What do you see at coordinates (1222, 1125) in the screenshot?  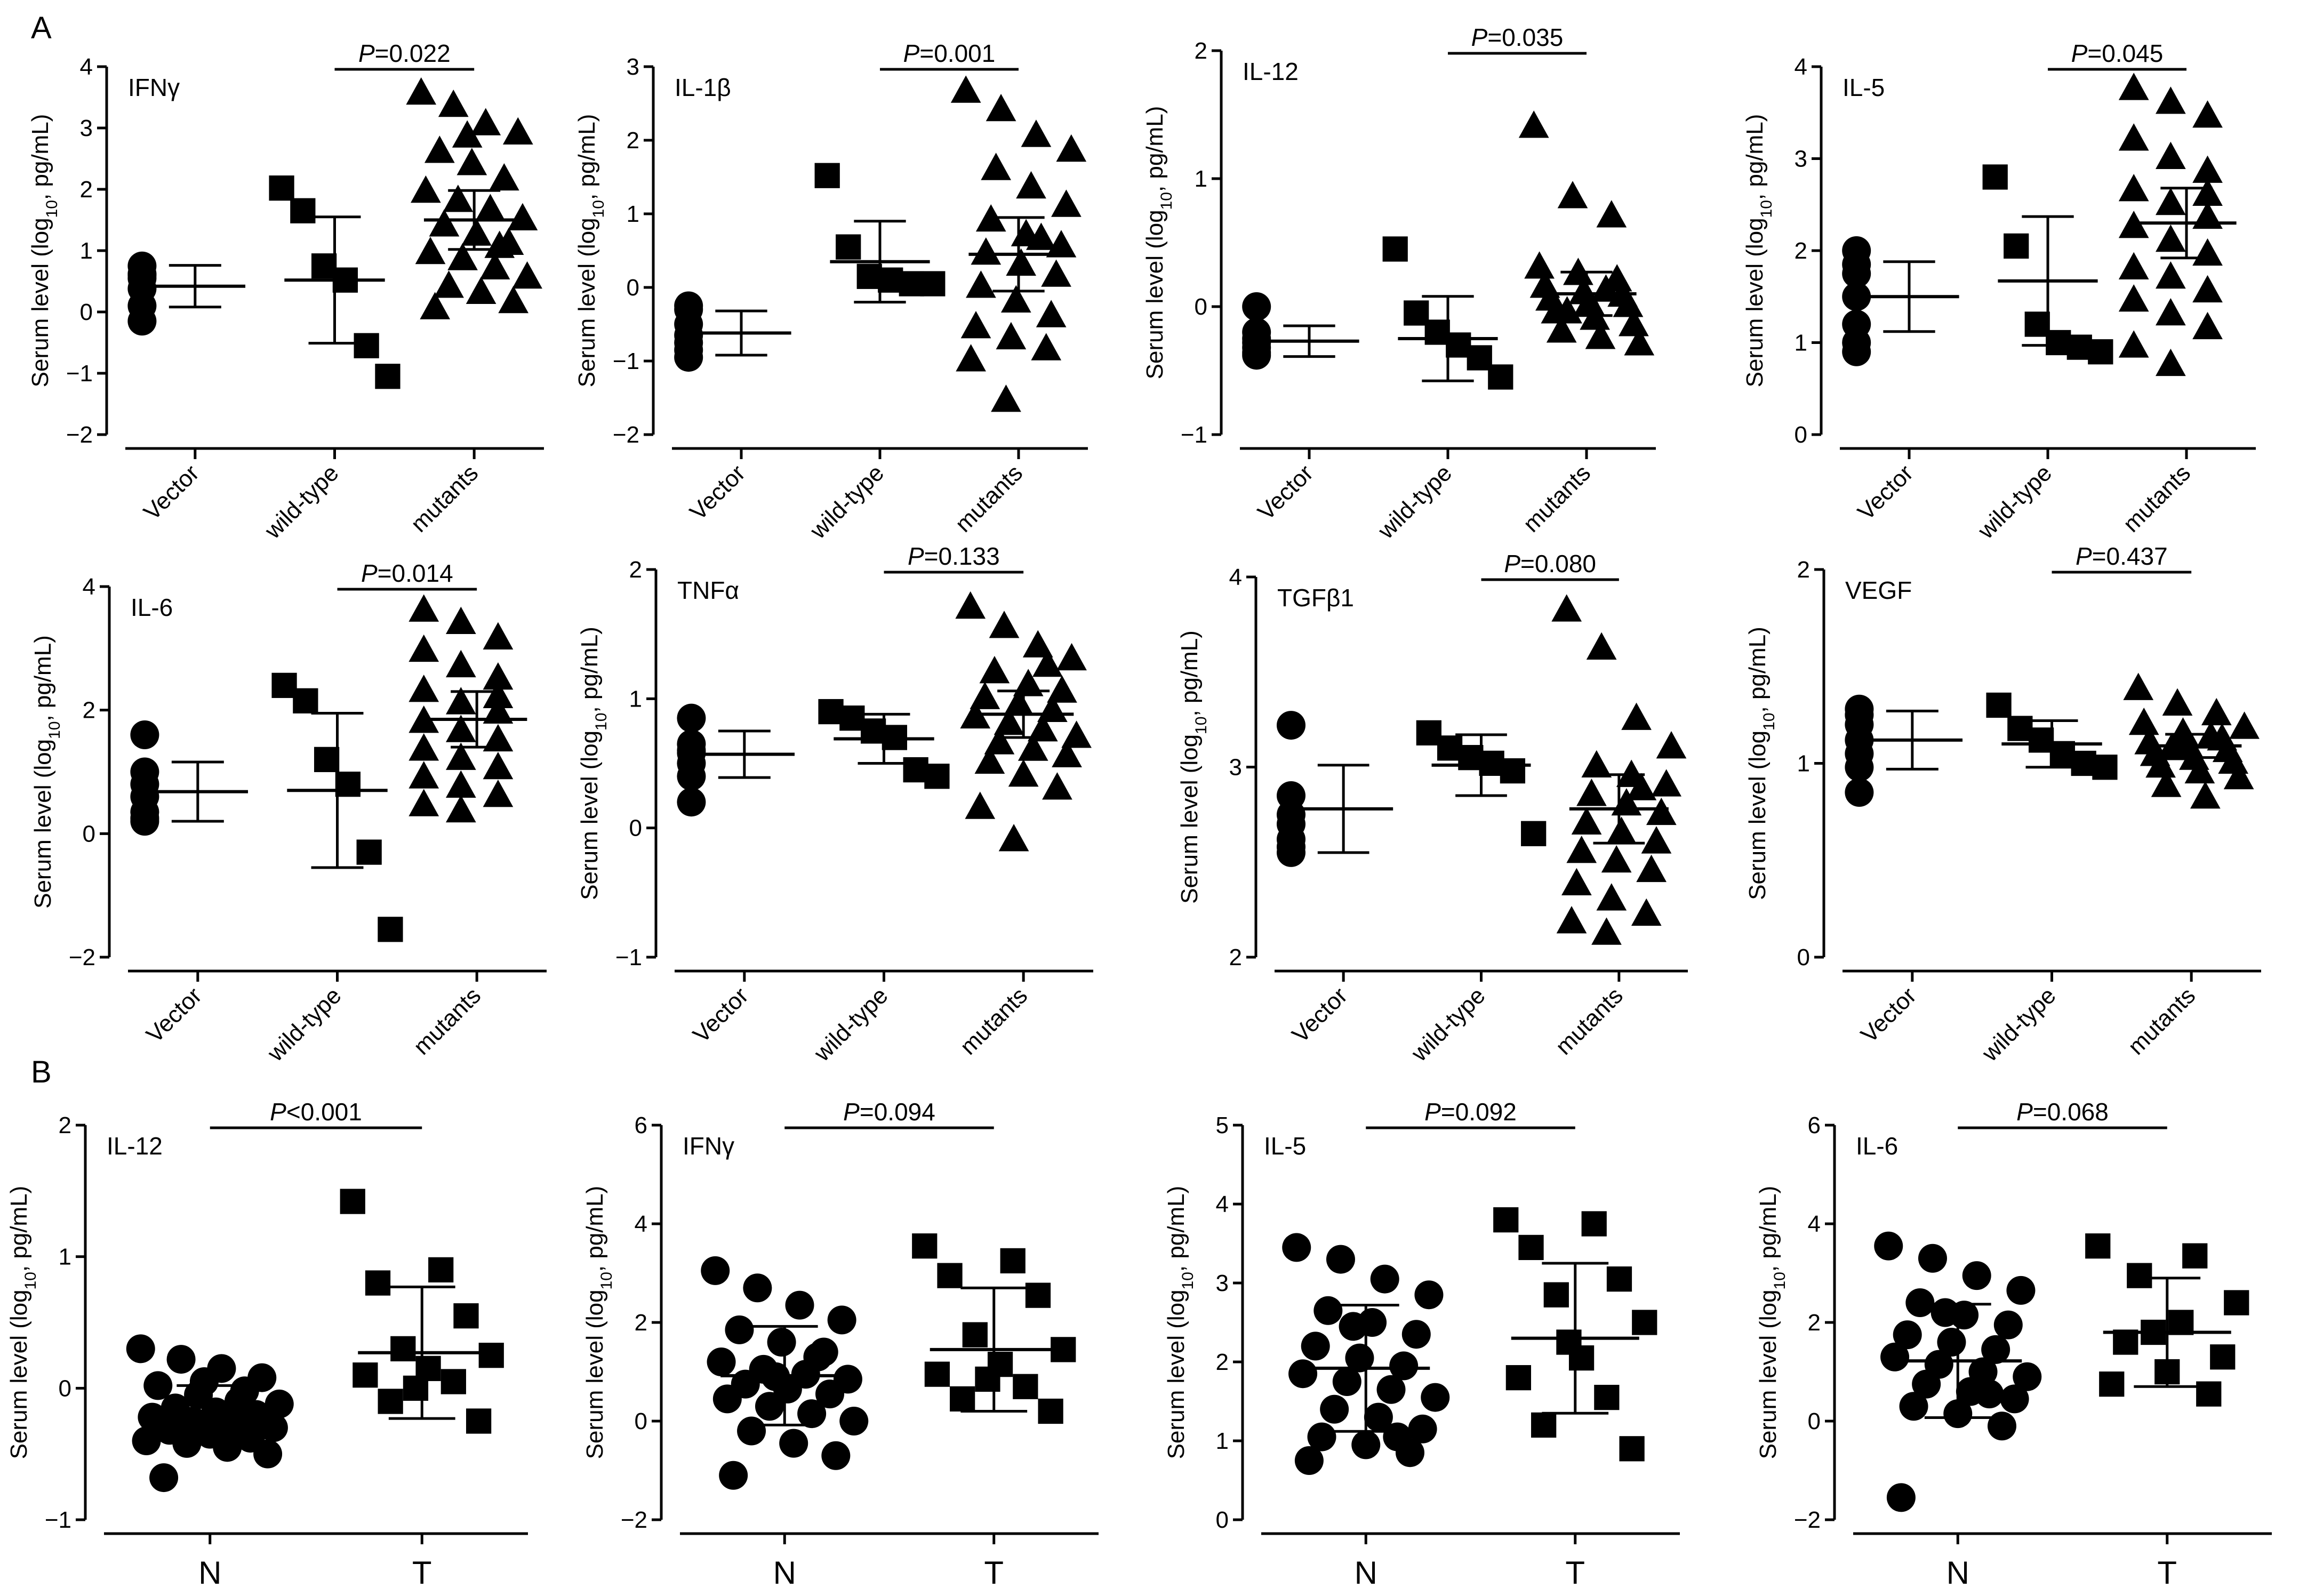 I see `y-tick-label: 5` at bounding box center [1222, 1125].